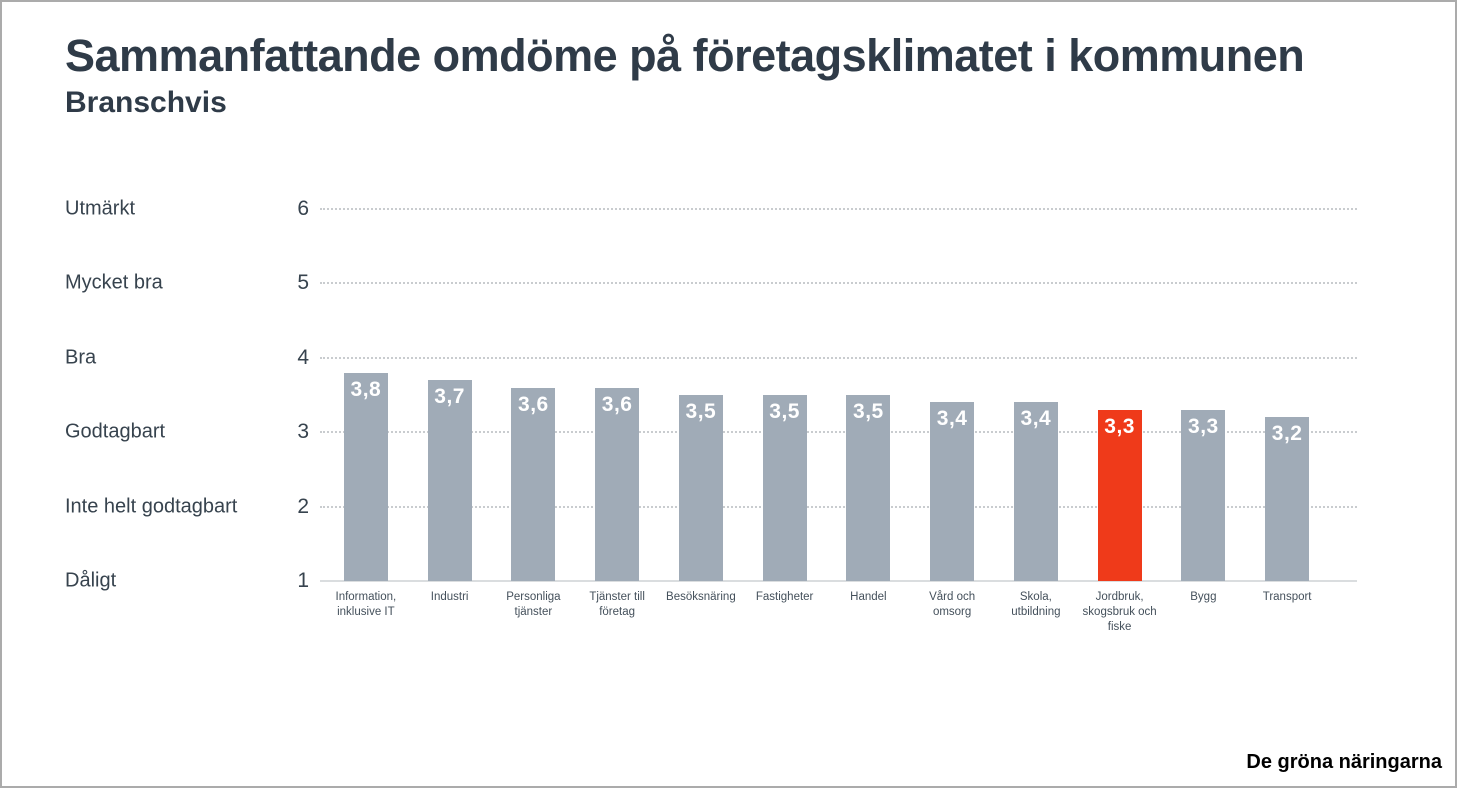 This screenshot has width=1457, height=788. I want to click on y-axis-rating-label: Mycket bra, so click(114, 282).